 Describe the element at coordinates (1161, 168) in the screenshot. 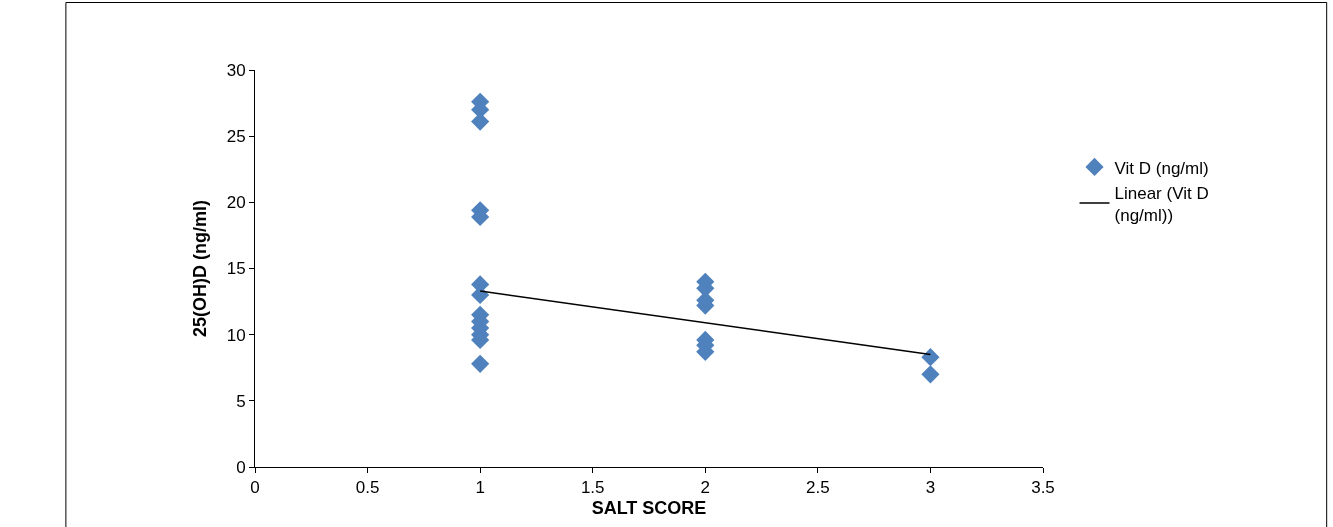

I see `legend-label: Vit D (ng/ml)` at that location.